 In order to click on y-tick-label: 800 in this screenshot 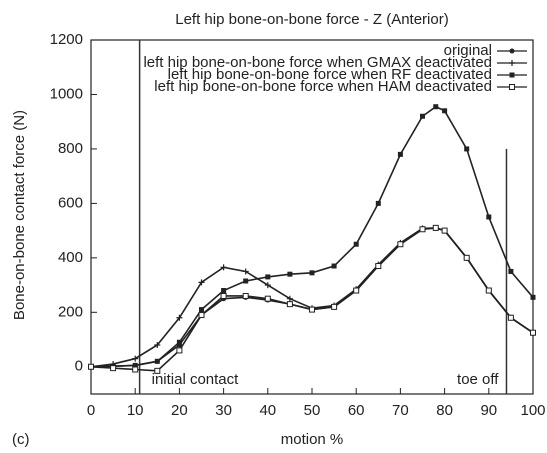, I will do `click(70, 148)`.